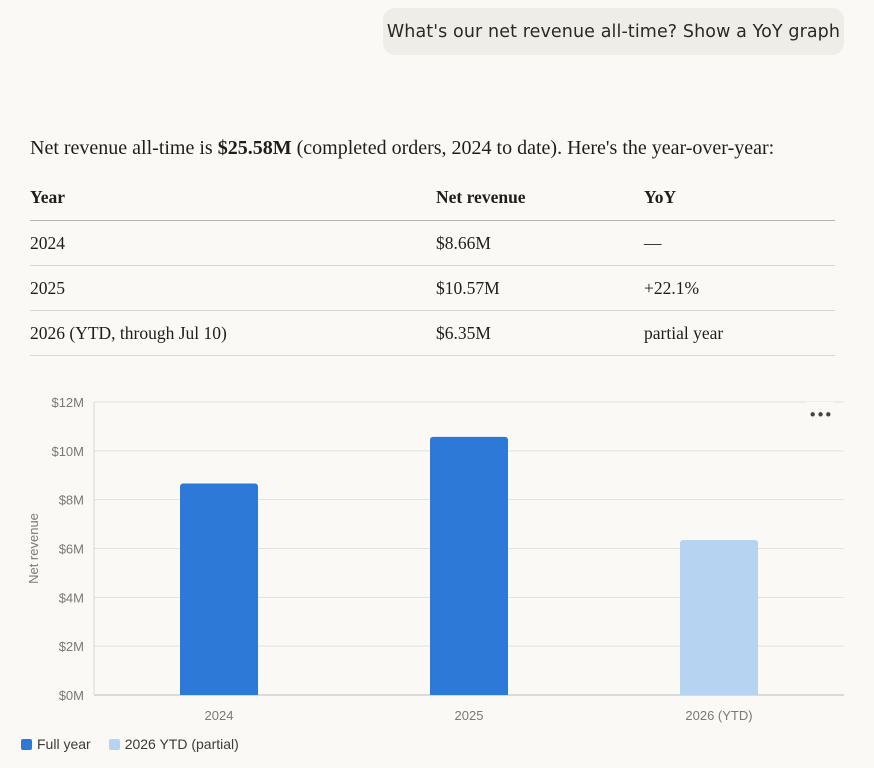 The image size is (874, 768). Describe the element at coordinates (540, 243) in the screenshot. I see `cell-net-revenue: $8.66M` at that location.